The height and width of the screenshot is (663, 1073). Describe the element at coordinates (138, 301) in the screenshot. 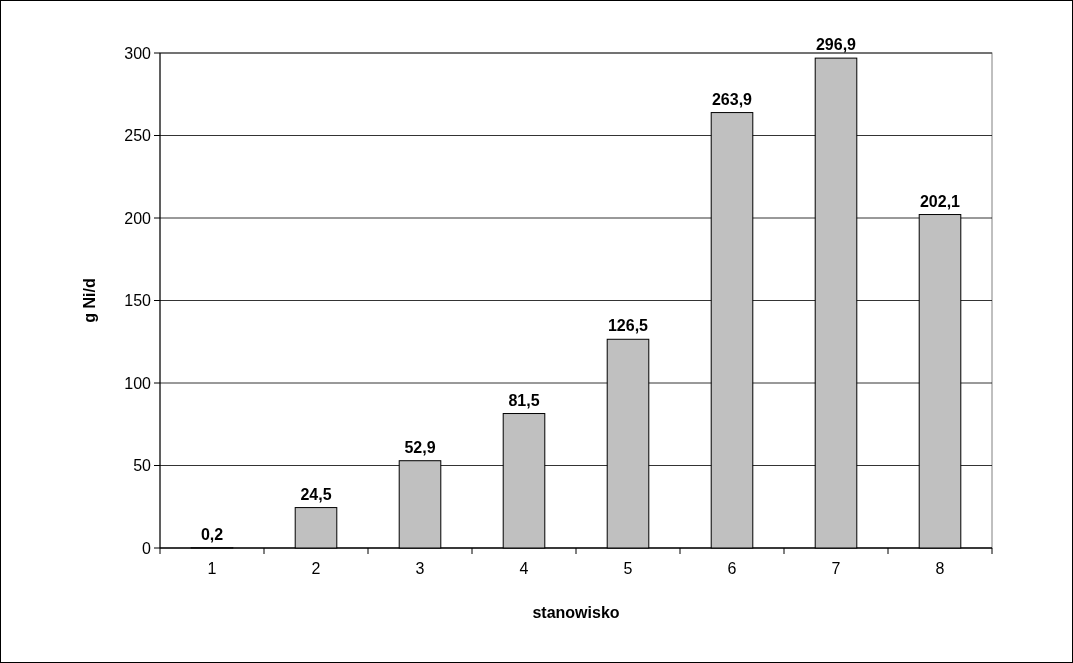

I see `y-tick-label: 150` at that location.